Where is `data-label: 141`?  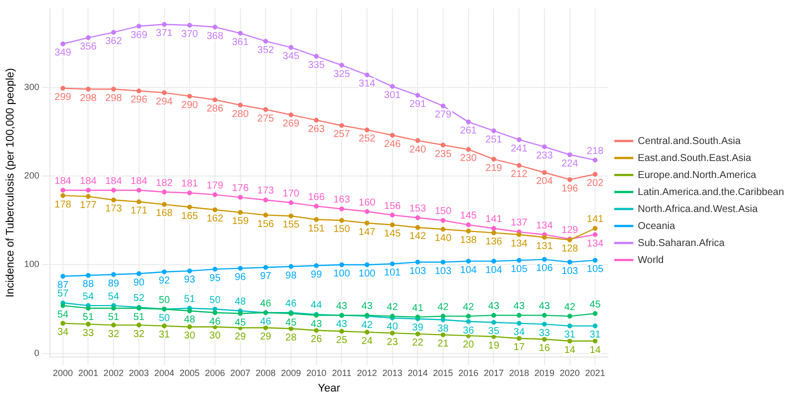
data-label: 141 is located at coordinates (595, 220).